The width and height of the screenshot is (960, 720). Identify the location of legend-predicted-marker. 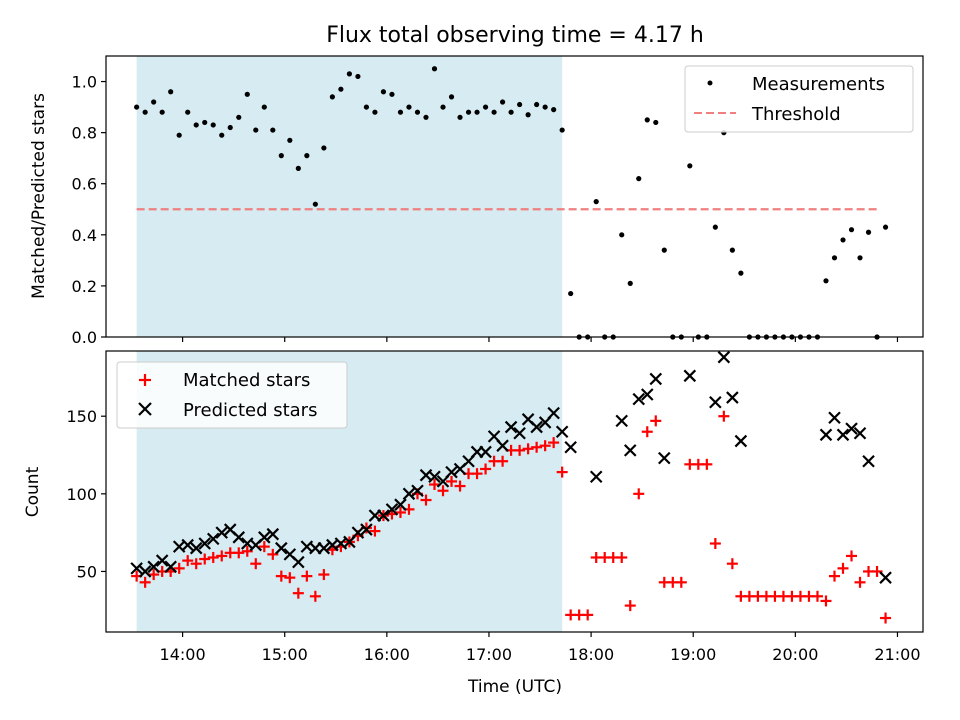
(145, 409).